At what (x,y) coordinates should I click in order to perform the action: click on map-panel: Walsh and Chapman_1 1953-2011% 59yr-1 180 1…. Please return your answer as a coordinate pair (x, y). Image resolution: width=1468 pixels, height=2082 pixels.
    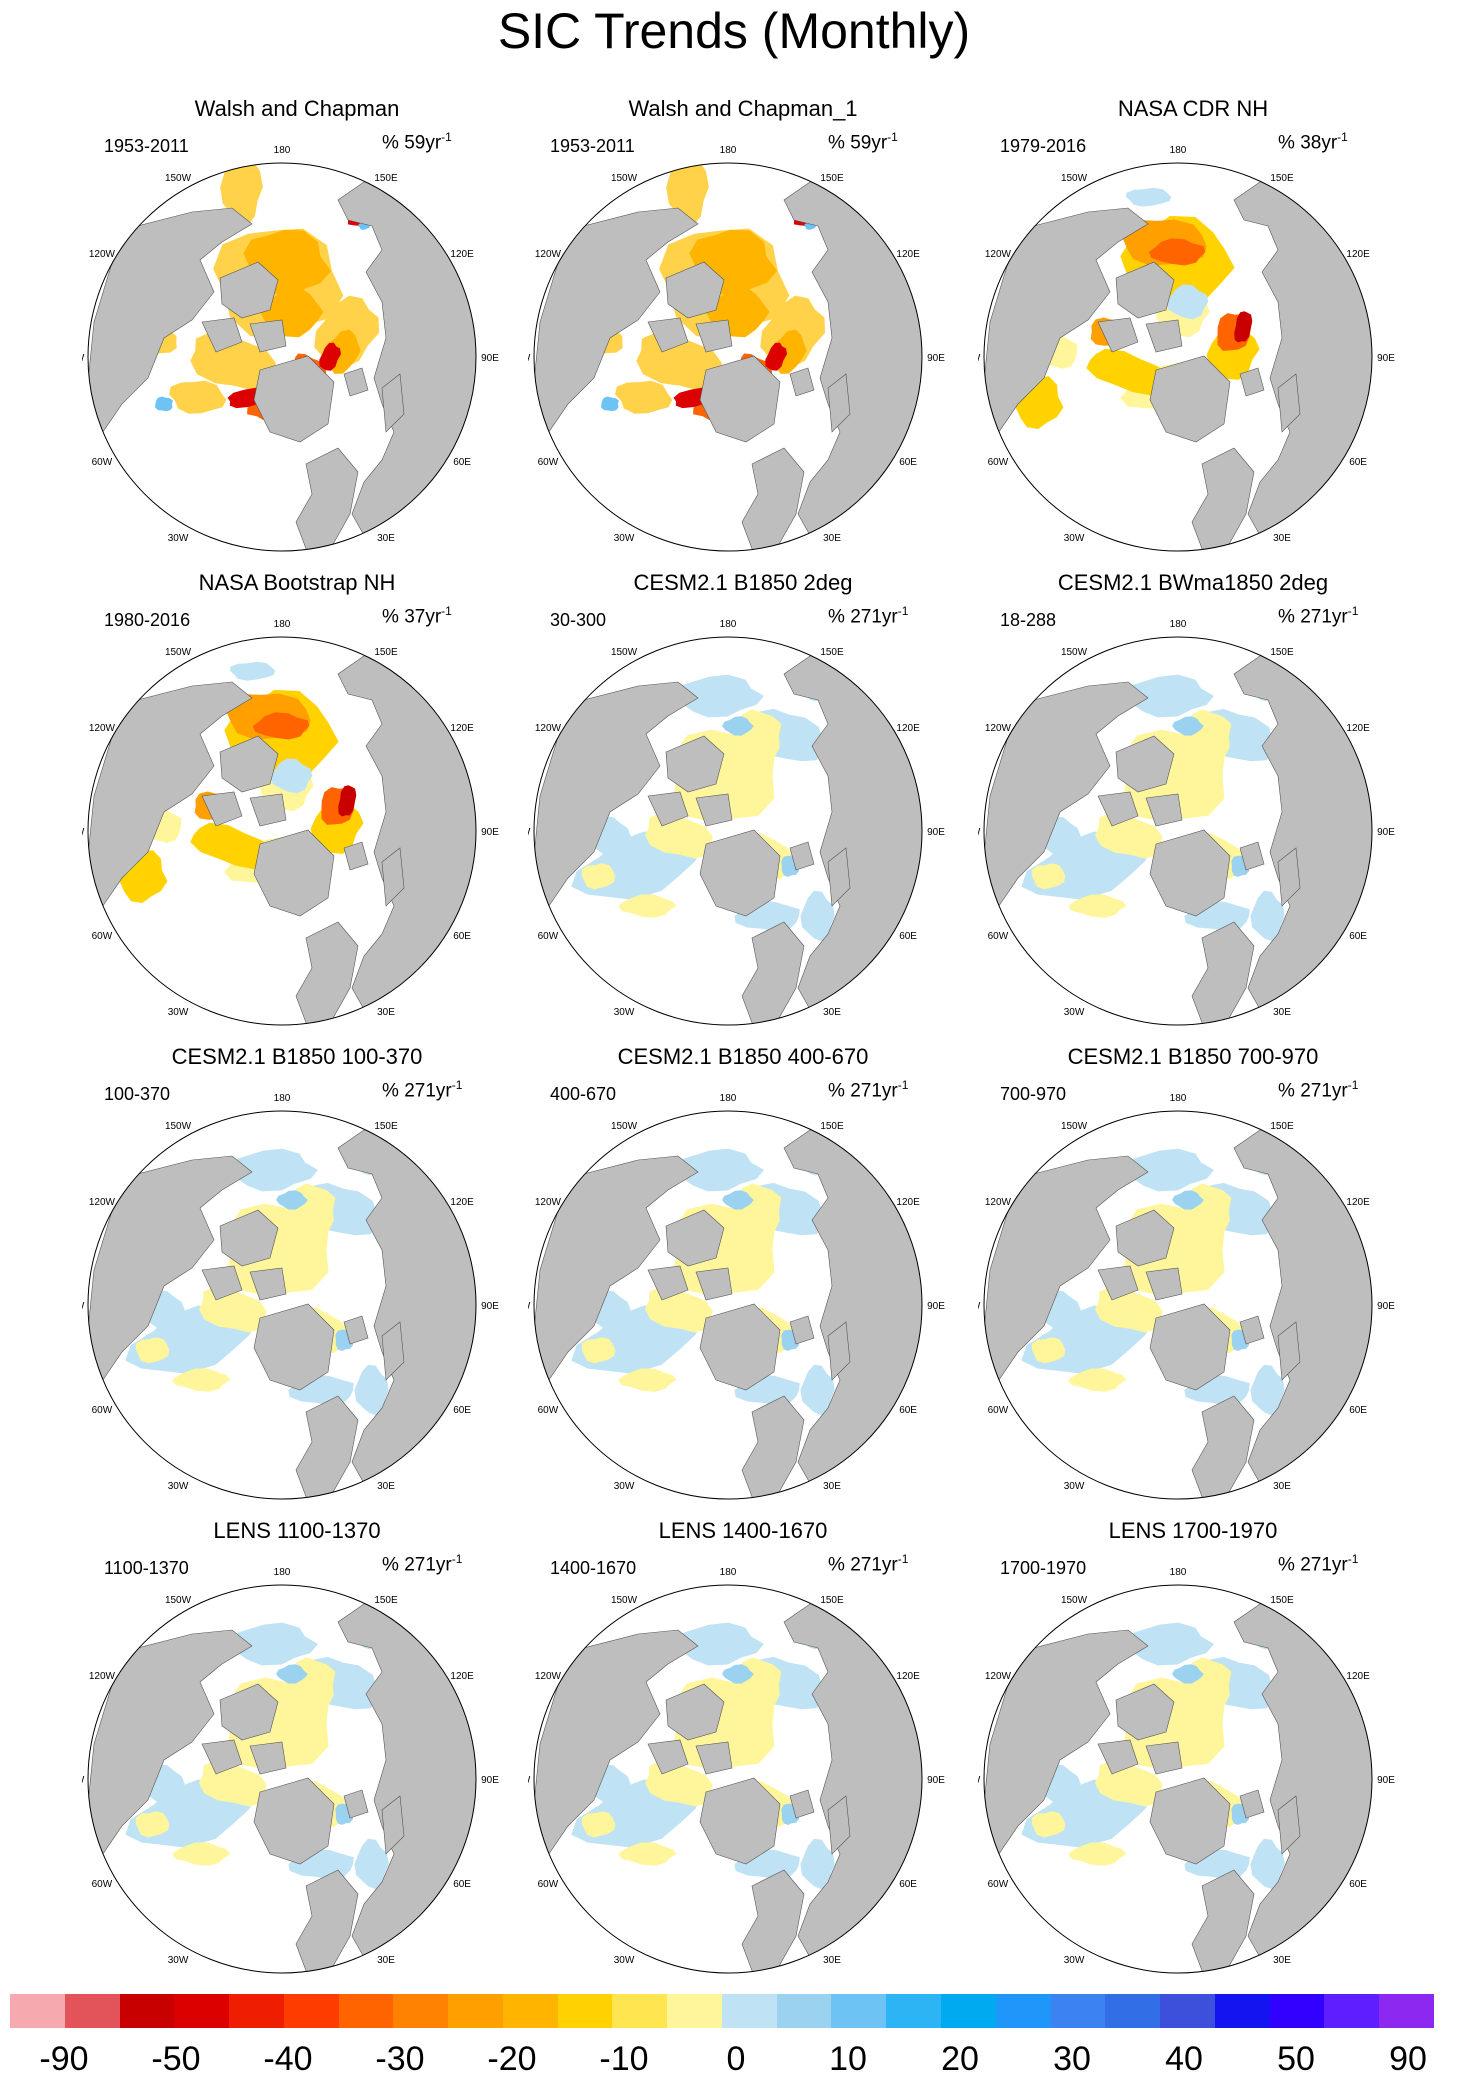
    Looking at the image, I should click on (748, 331).